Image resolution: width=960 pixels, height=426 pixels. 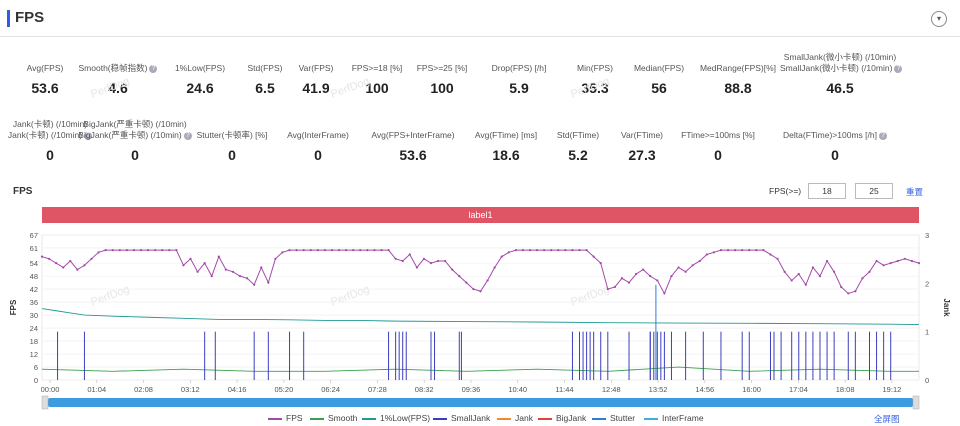 I want to click on y-tick-label-left: 24, so click(x=34, y=328).